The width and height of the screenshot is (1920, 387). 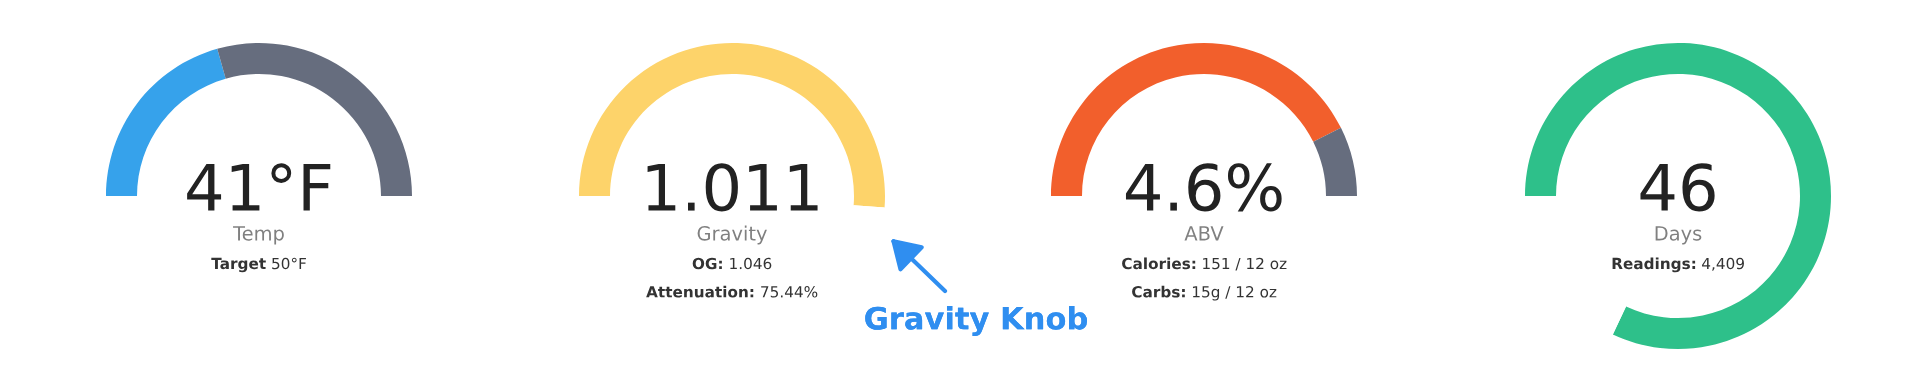 I want to click on text: OG: 1.046, so click(x=732, y=263).